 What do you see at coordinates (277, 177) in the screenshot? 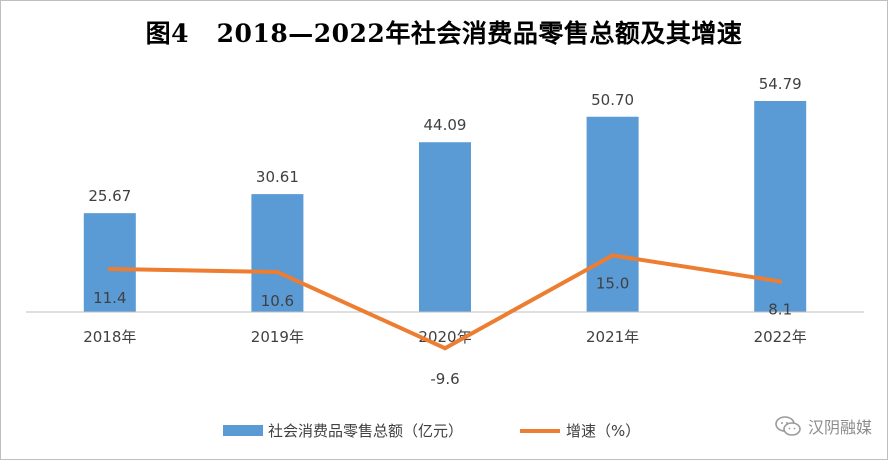
I see `bar-data-label: 30.61` at bounding box center [277, 177].